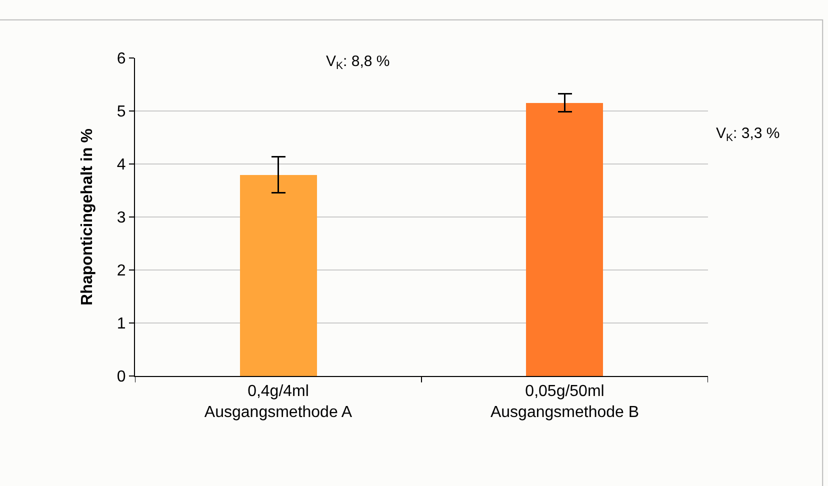 The height and width of the screenshot is (486, 828). What do you see at coordinates (121, 218) in the screenshot?
I see `y-tick-label: 3` at bounding box center [121, 218].